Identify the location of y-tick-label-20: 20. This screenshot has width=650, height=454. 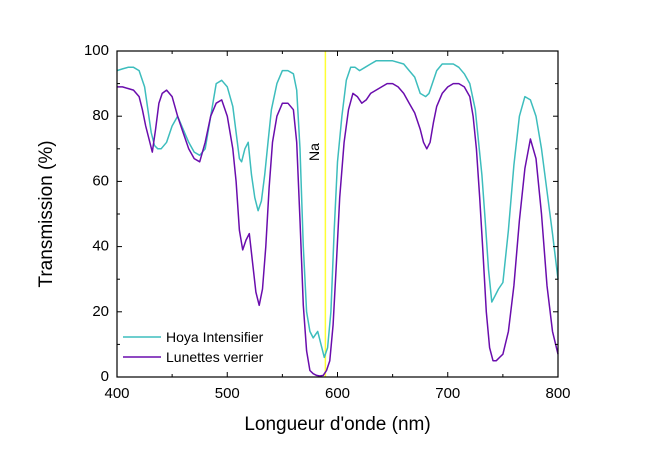
(100, 311).